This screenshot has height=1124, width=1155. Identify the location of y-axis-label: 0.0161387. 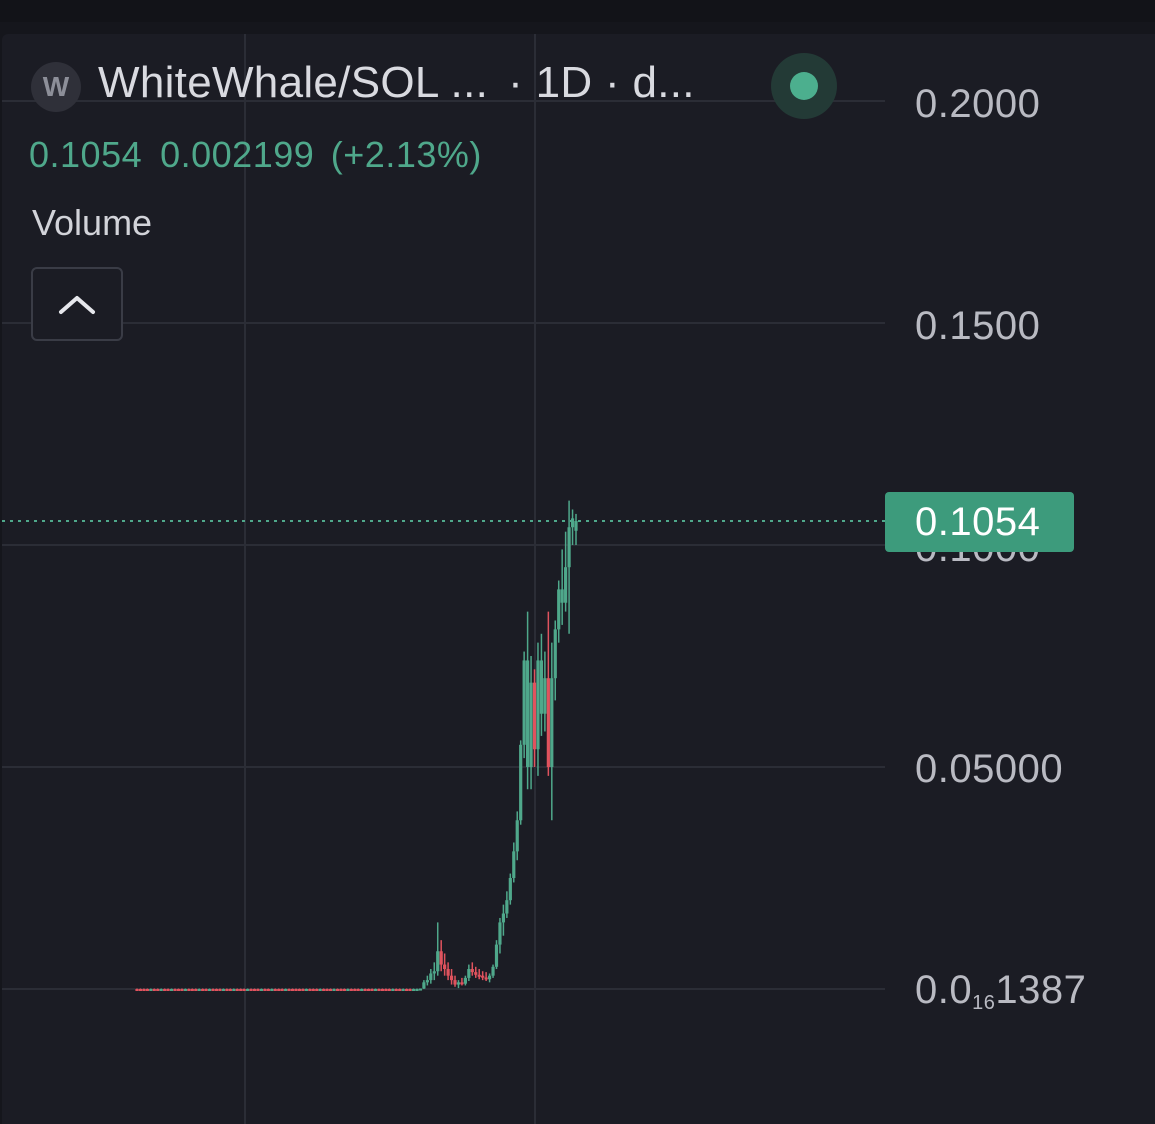
(1001, 991).